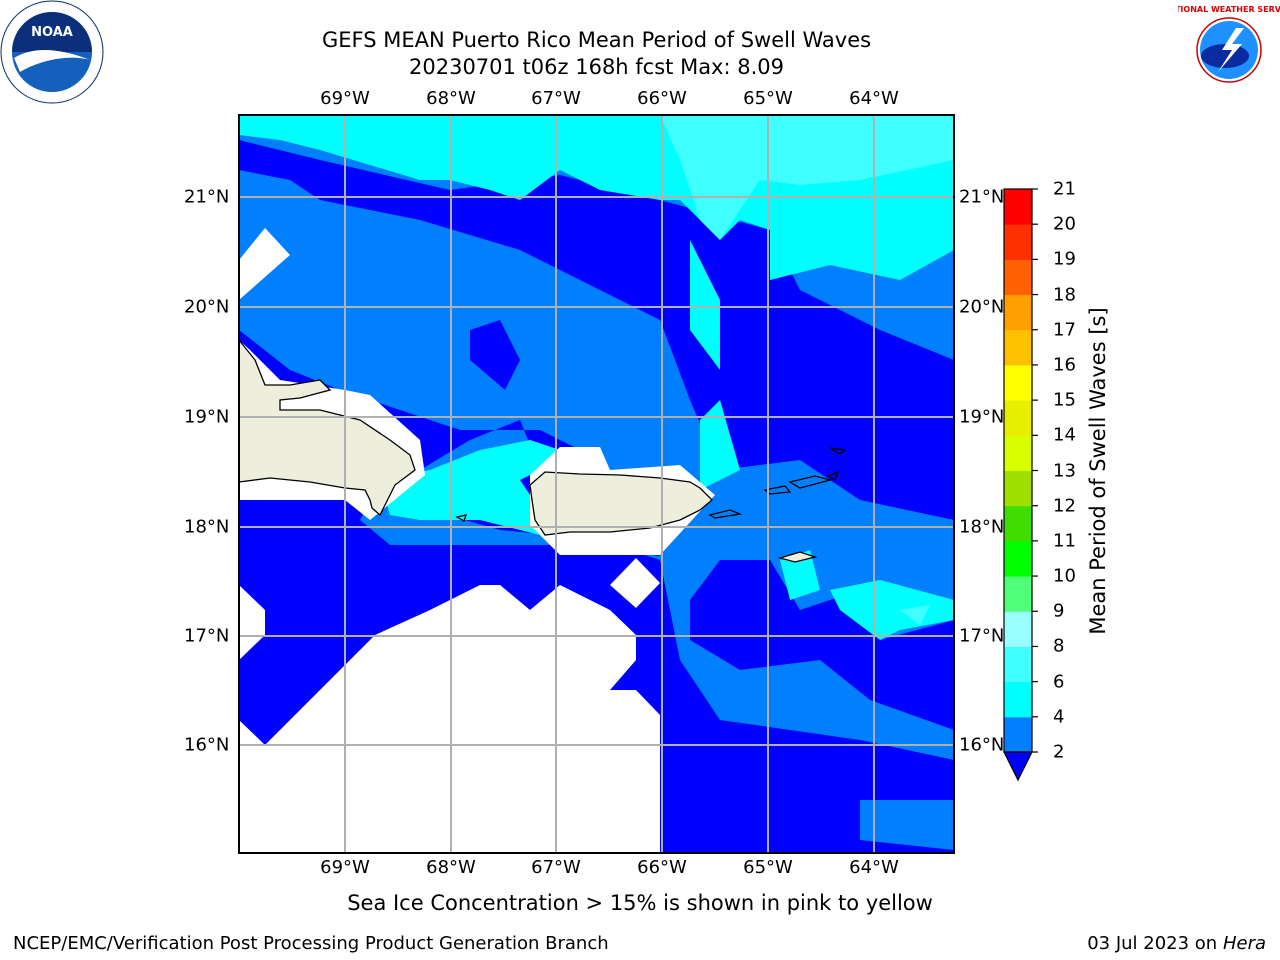 This screenshot has width=1280, height=960. I want to click on swell-pocket-low, so click(710, 390).